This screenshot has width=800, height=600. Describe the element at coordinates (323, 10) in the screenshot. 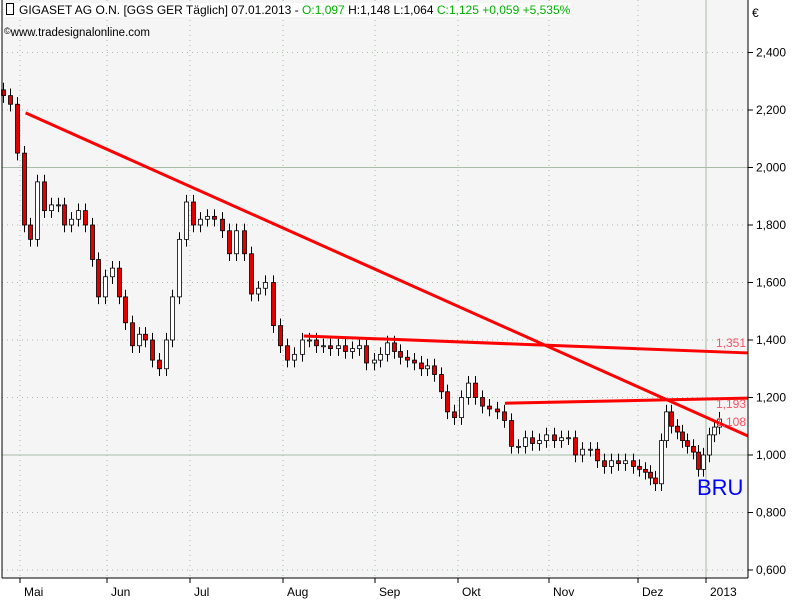

I see `open-value: O:1,097` at that location.